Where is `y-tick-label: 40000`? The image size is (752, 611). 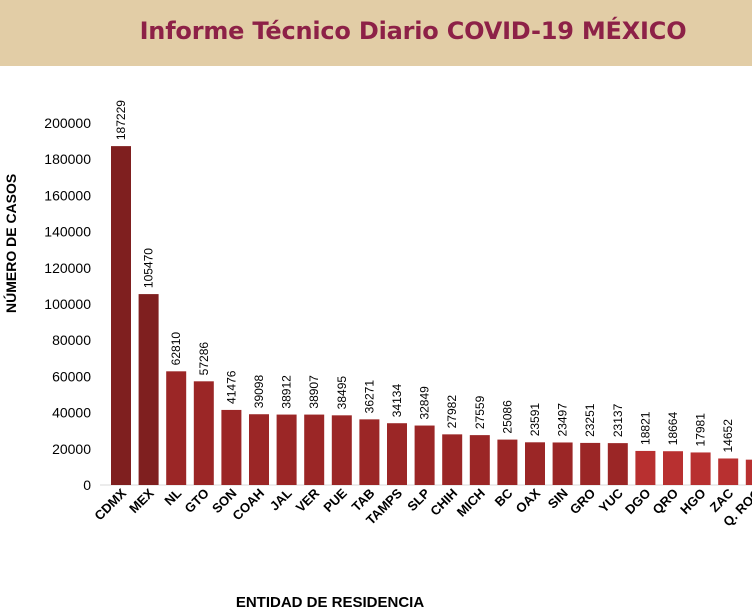
y-tick-label: 40000 is located at coordinates (71, 413).